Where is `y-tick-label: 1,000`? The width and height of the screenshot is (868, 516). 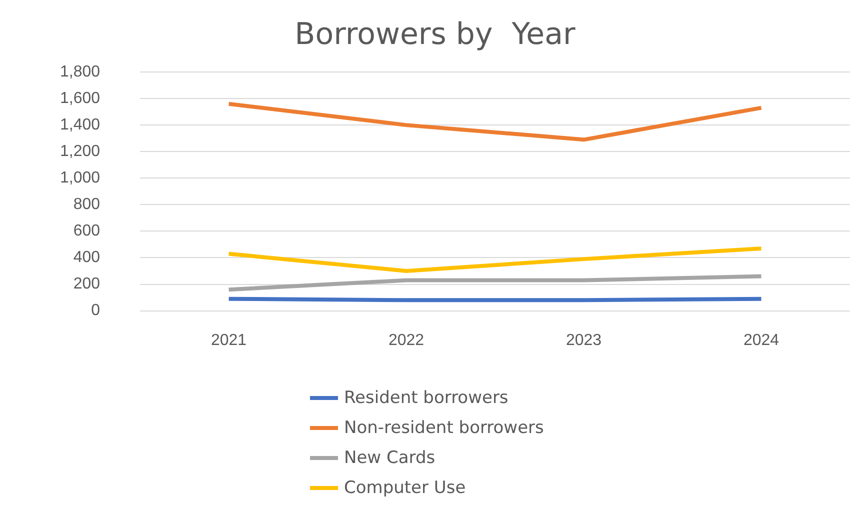
y-tick-label: 1,000 is located at coordinates (80, 178).